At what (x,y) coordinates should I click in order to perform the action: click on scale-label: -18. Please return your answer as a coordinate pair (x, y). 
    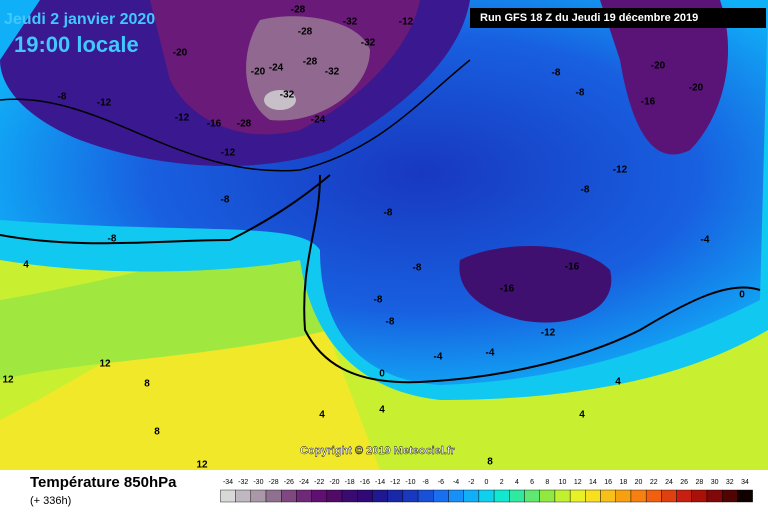
    Looking at the image, I should click on (350, 482).